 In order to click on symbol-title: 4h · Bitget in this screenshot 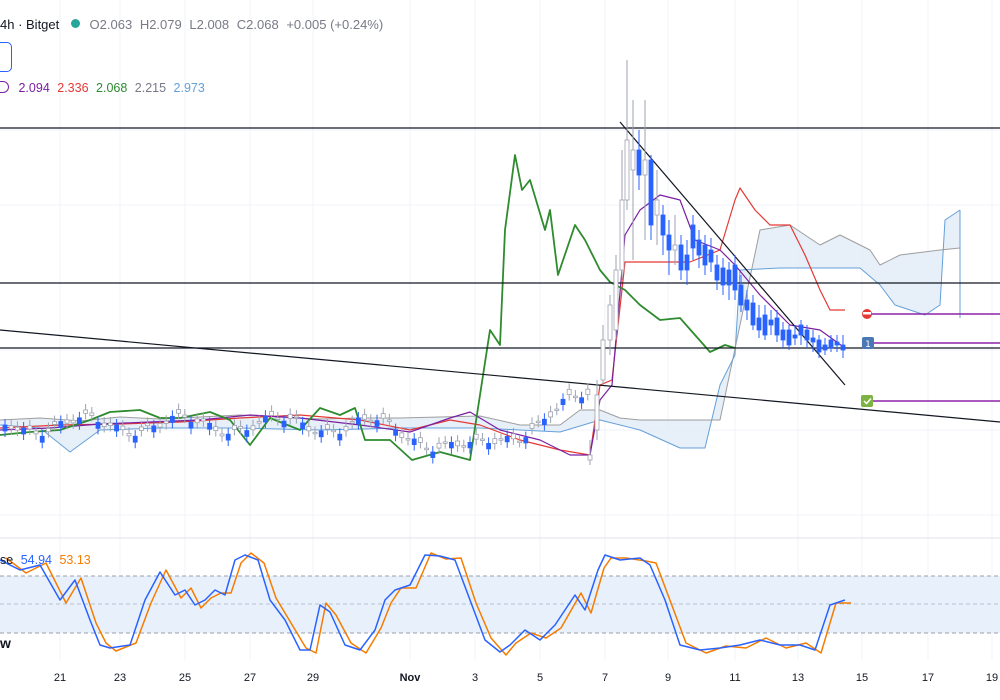, I will do `click(30, 24)`.